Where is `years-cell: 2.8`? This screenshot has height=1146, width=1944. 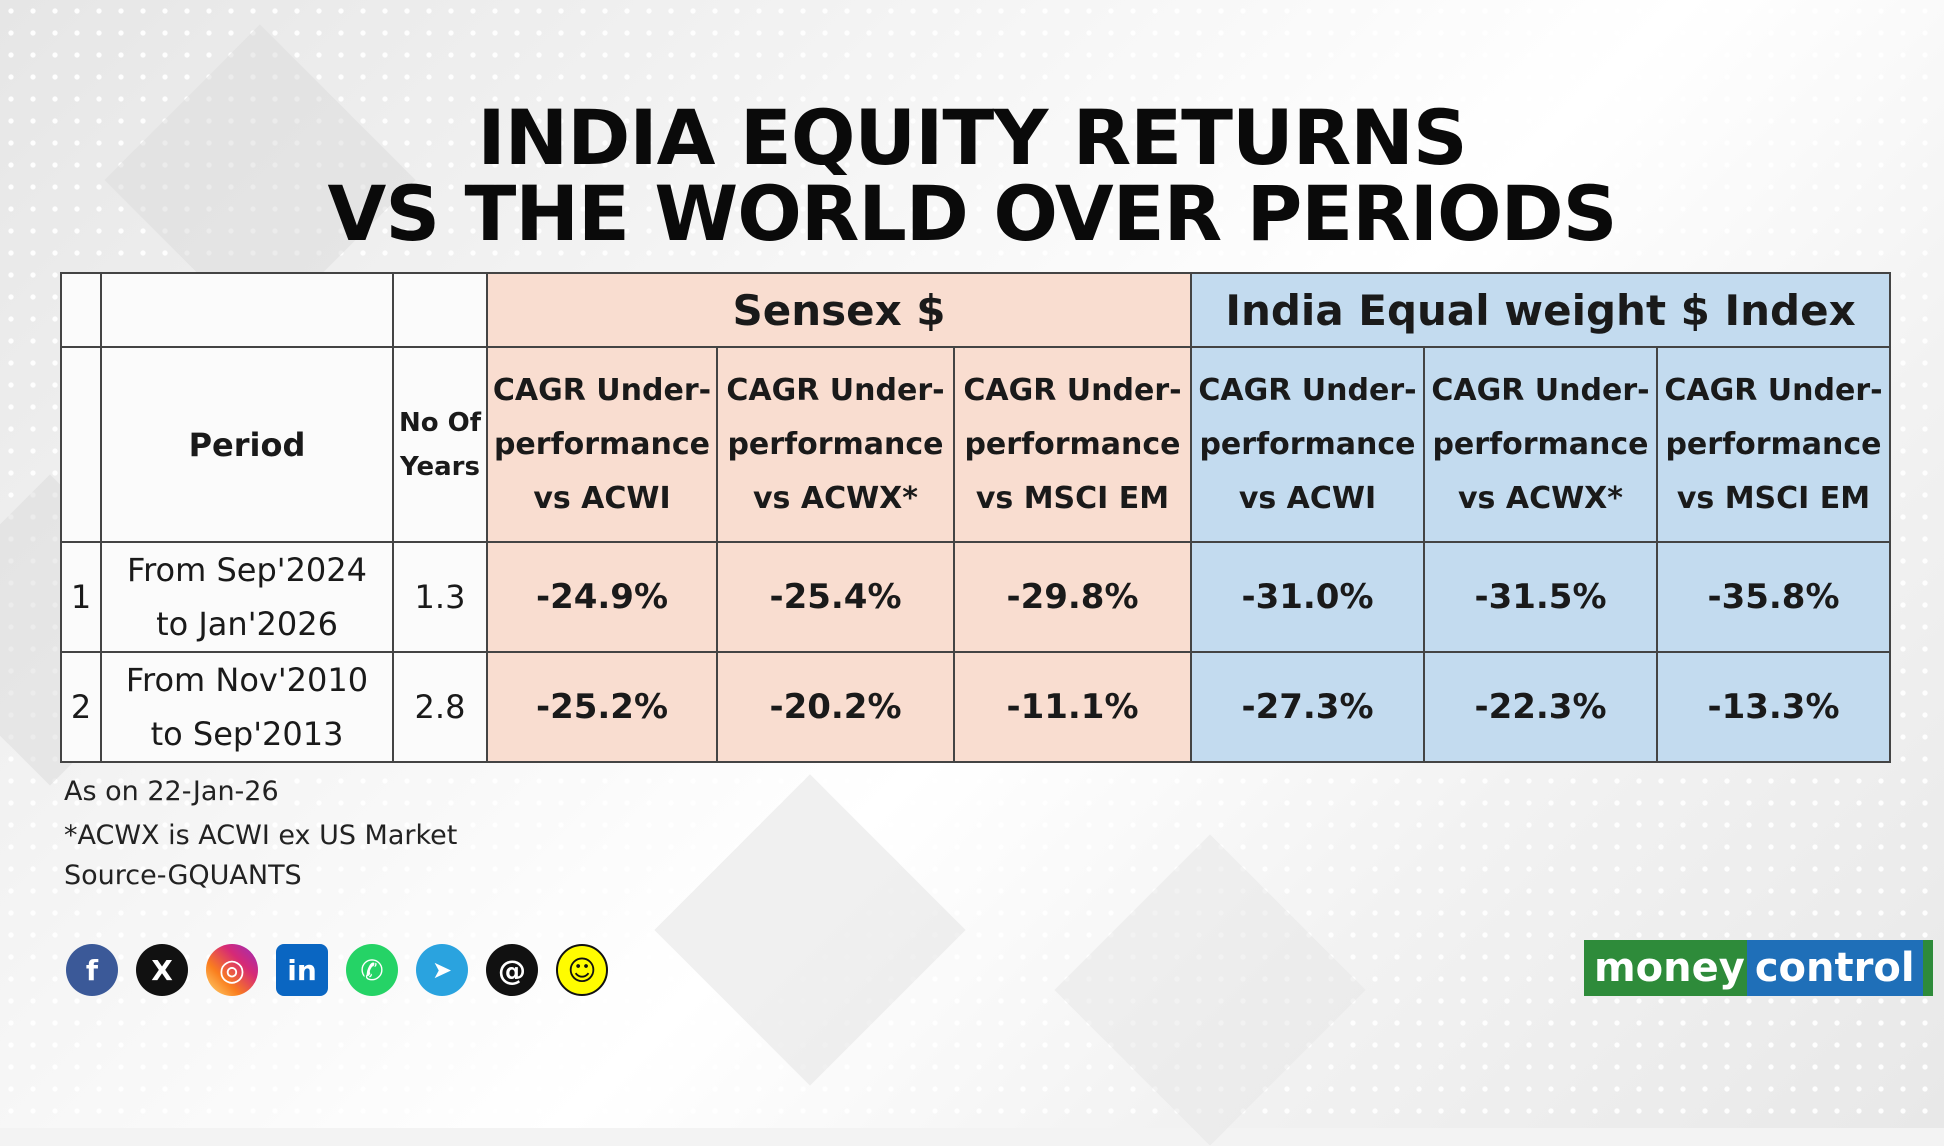
years-cell: 2.8 is located at coordinates (440, 707).